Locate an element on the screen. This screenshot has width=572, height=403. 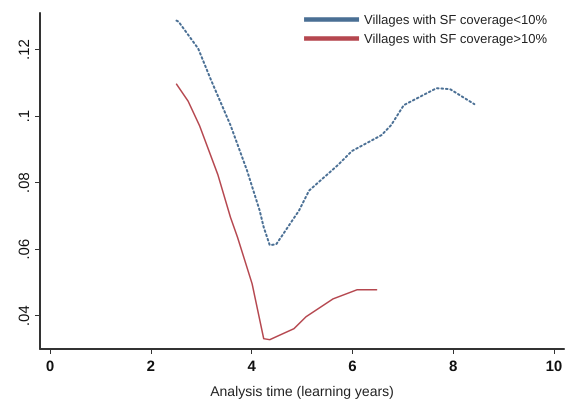
x-axis-title: Analysis time (learning years) is located at coordinates (302, 391).